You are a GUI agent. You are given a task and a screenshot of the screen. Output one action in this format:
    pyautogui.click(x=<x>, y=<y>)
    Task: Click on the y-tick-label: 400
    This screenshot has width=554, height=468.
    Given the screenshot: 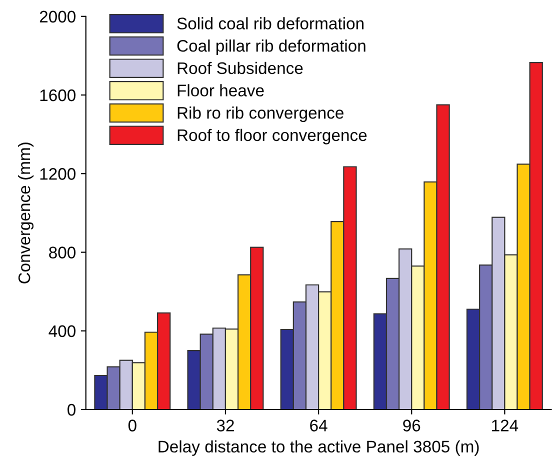 What is the action you would take?
    pyautogui.click(x=62, y=331)
    